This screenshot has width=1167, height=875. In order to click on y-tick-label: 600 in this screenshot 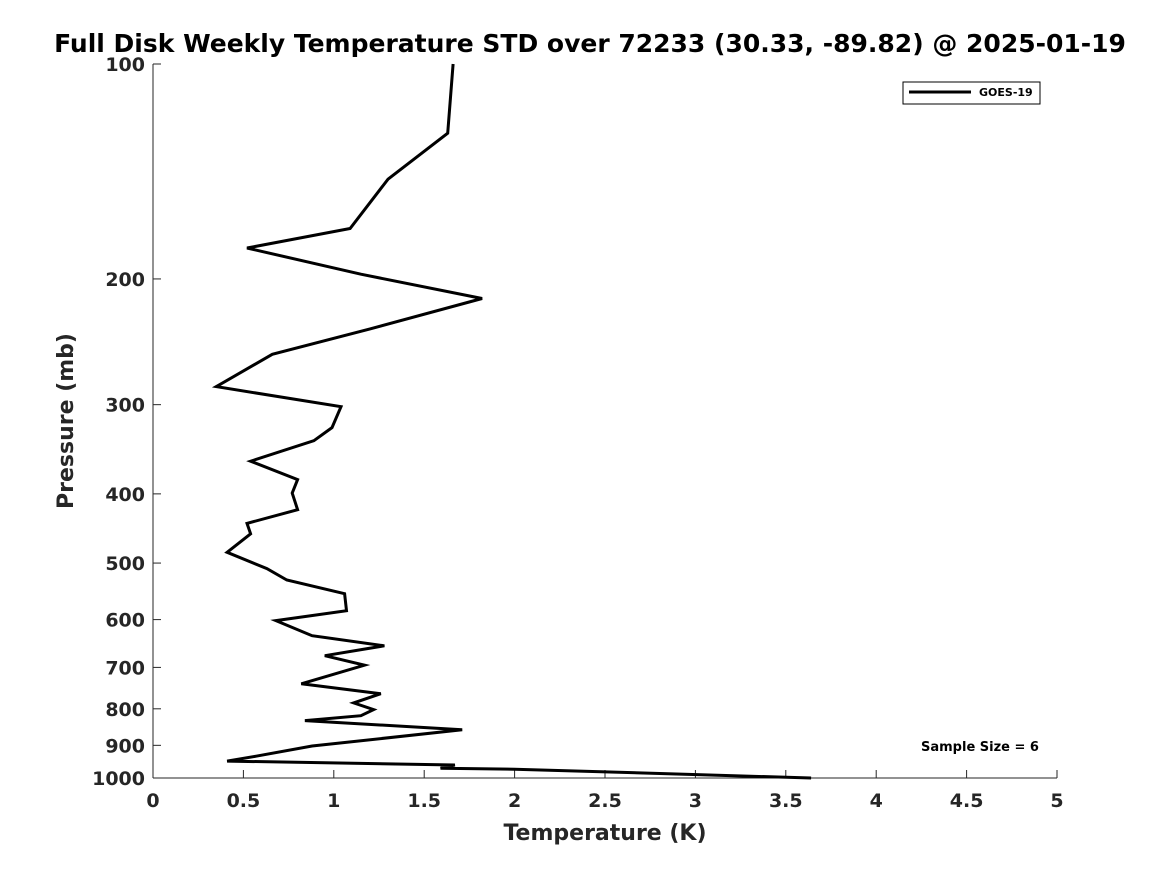, I will do `click(125, 621)`.